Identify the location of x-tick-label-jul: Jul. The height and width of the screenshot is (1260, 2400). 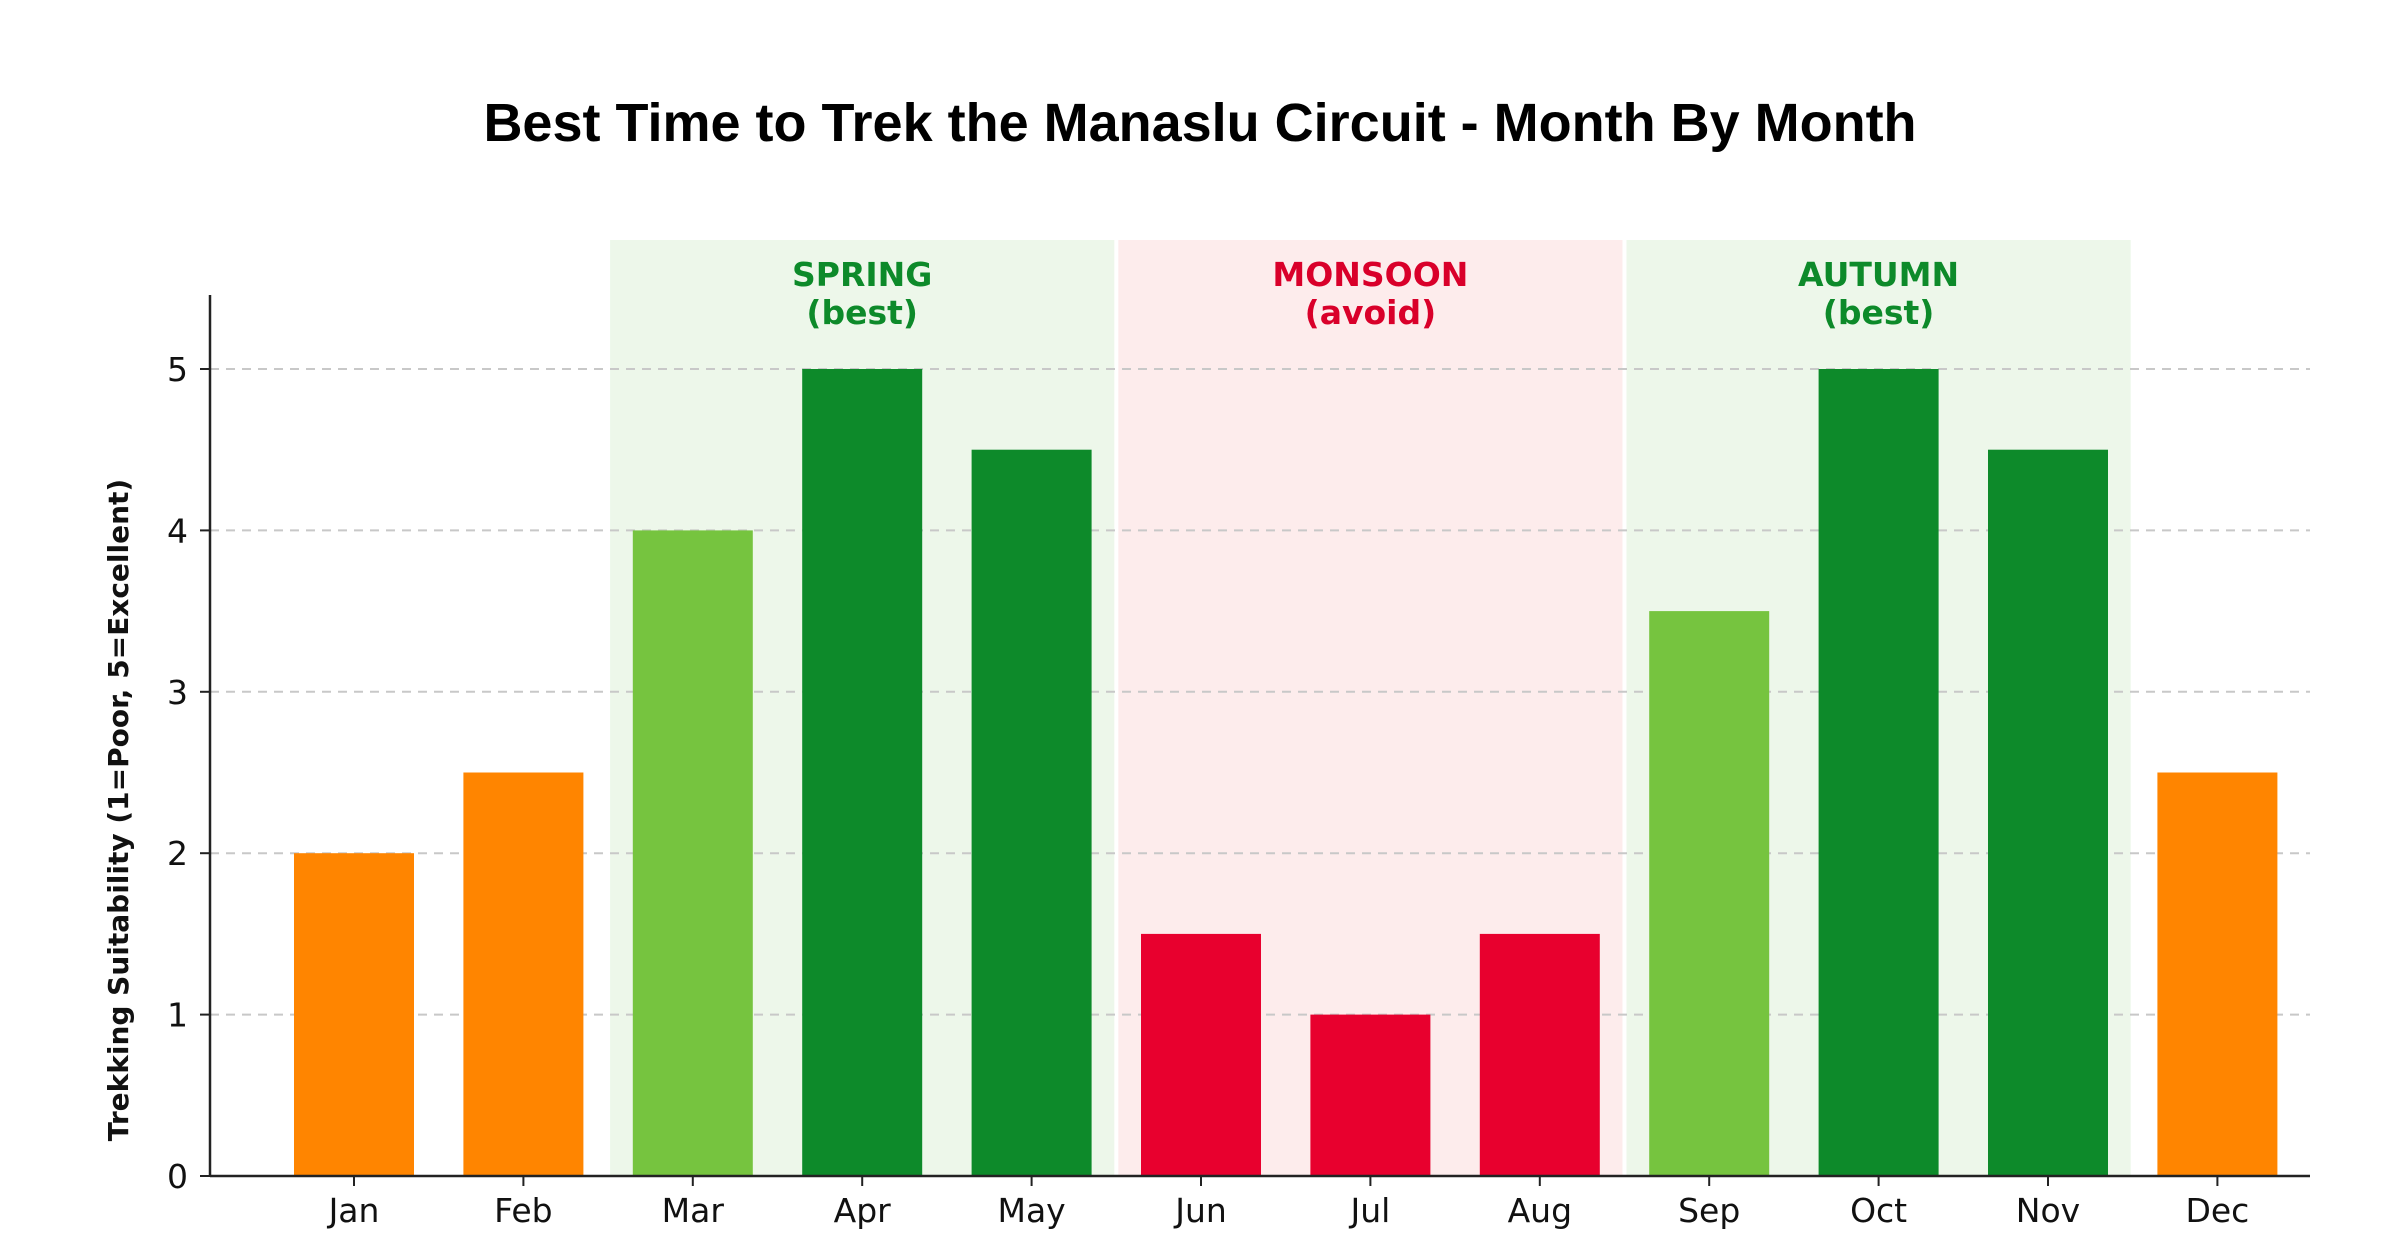
(1369, 1210).